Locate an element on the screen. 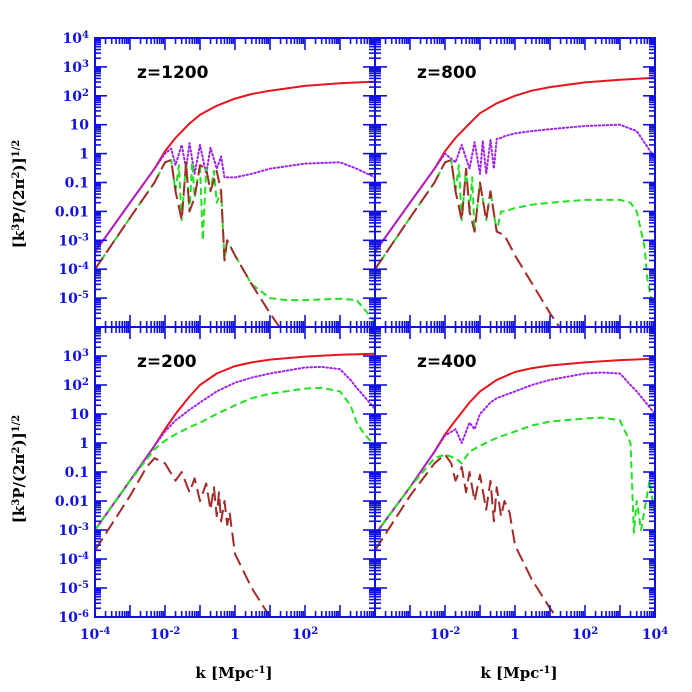  x-tick-label: 10⁴ is located at coordinates (655, 635).